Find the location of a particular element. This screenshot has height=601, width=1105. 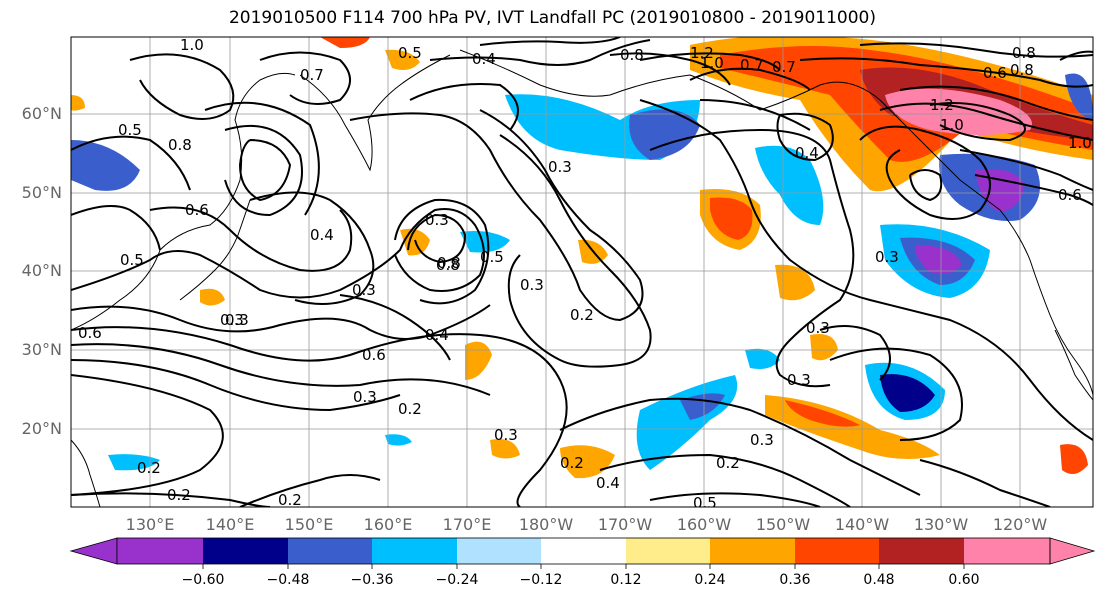

colorbar-extend-right is located at coordinates (1072, 551).